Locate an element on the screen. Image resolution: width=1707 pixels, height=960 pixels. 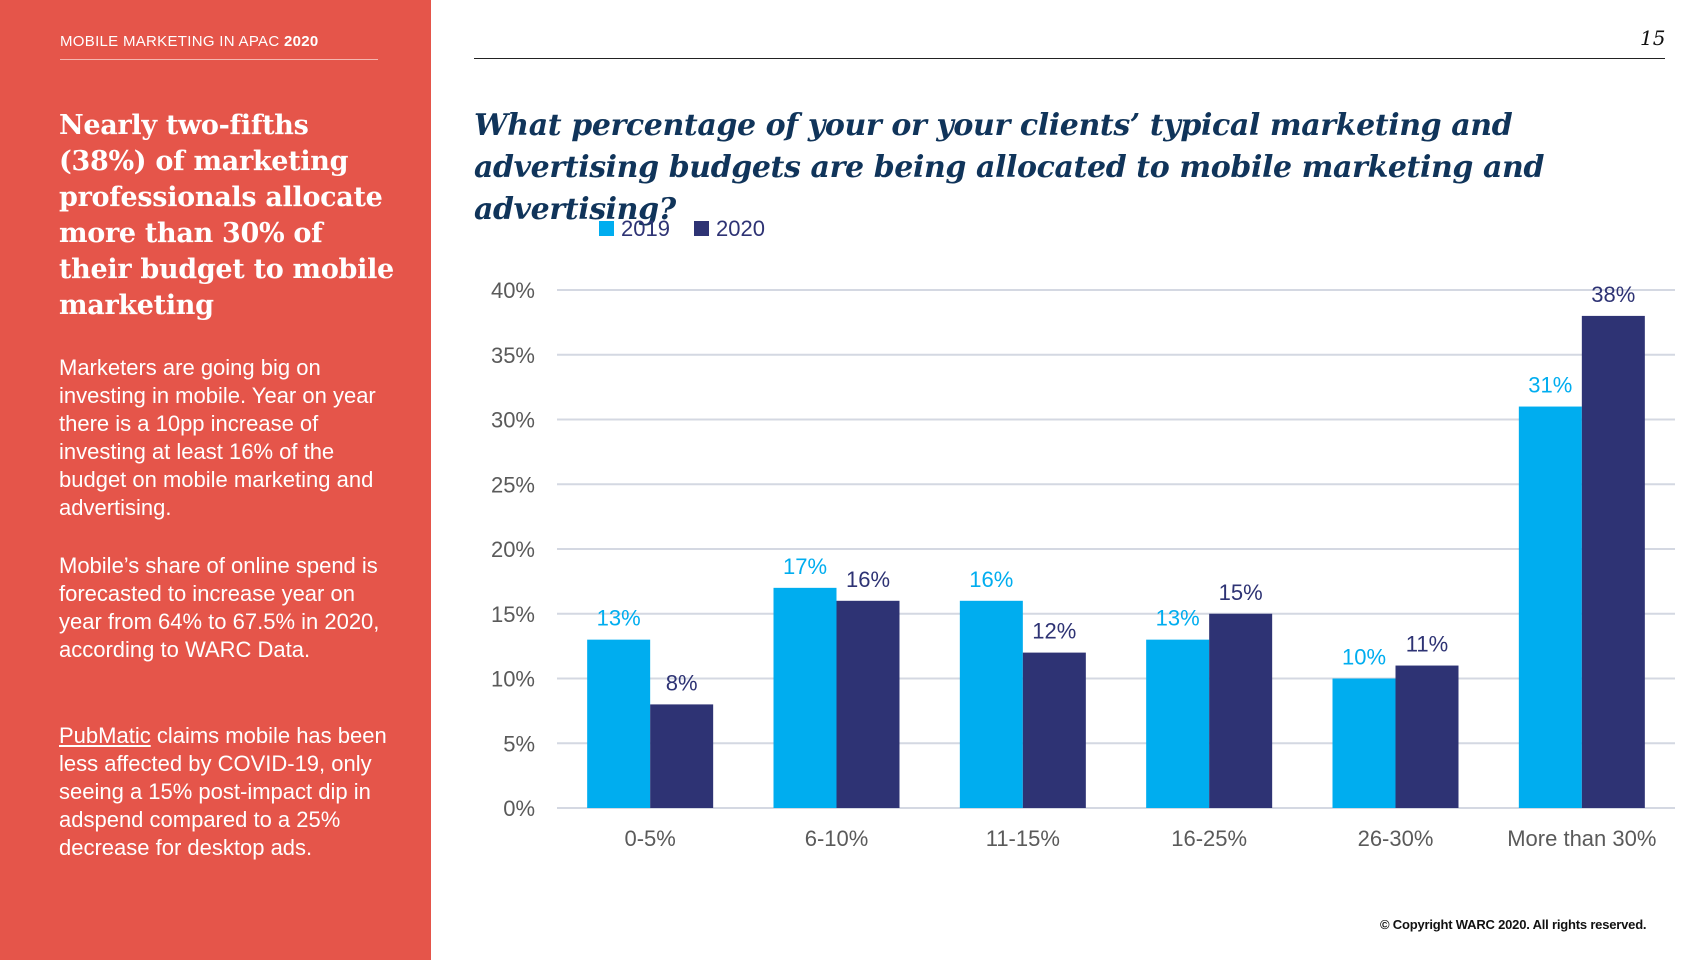
report-kicker: MOBILE MARKETING IN APAC 2020 is located at coordinates (189, 41).